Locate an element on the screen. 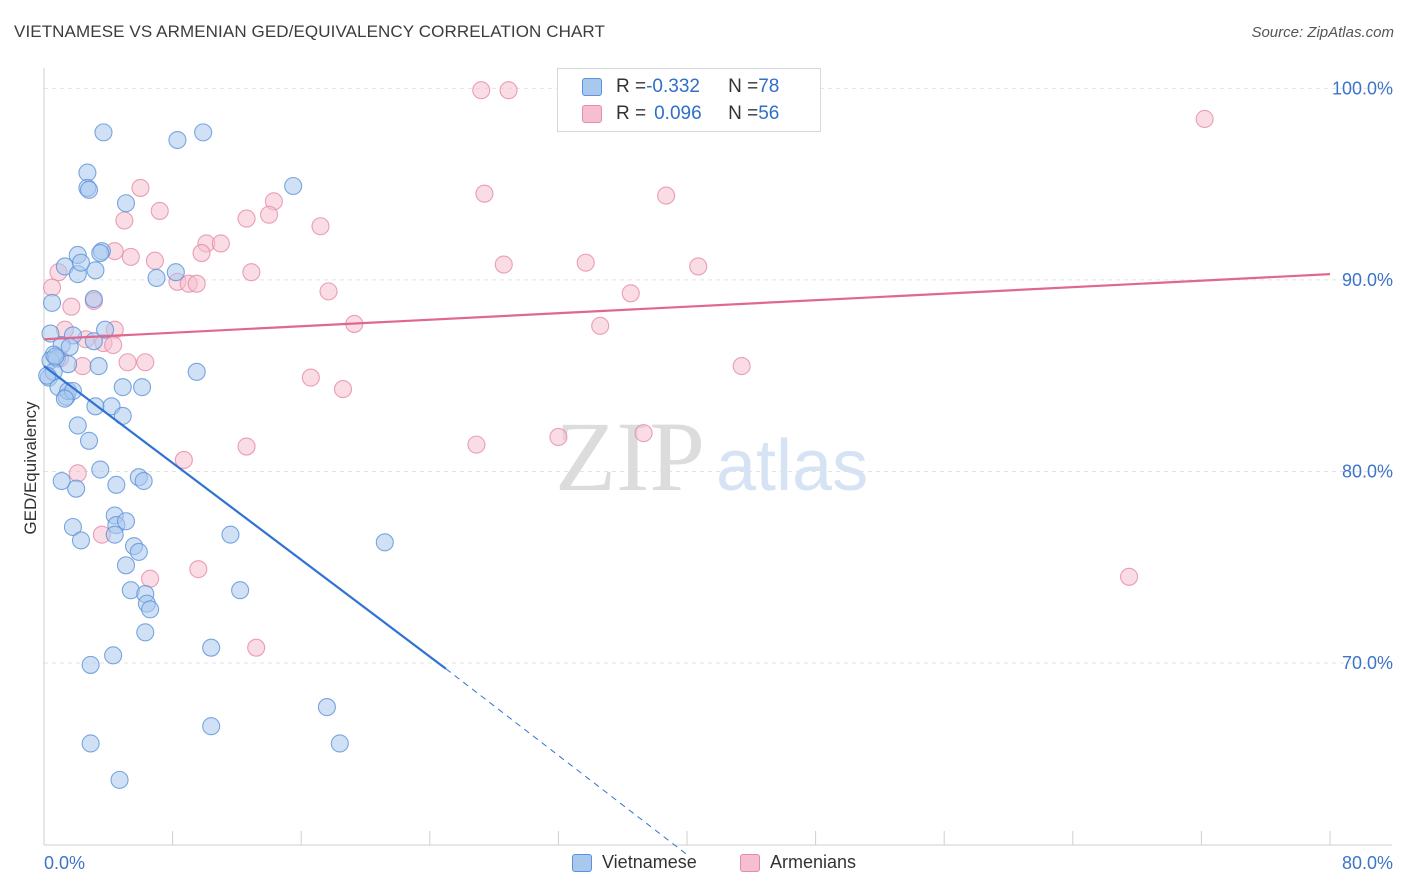 The width and height of the screenshot is (1406, 892). legend-row-armenians: R = 0.096 N = 56 is located at coordinates (680, 114).